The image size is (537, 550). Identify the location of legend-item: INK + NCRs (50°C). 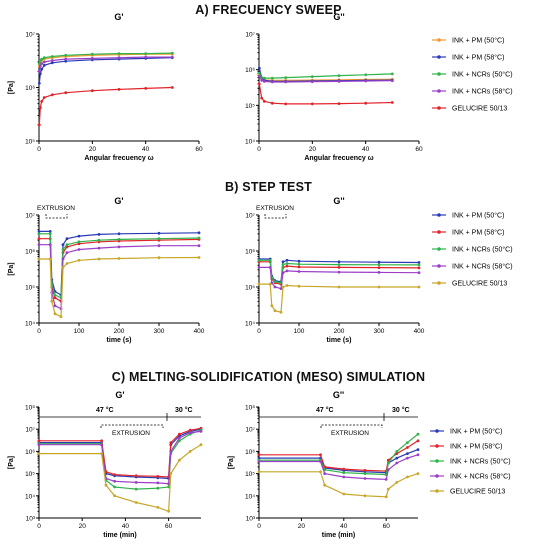
(472, 75).